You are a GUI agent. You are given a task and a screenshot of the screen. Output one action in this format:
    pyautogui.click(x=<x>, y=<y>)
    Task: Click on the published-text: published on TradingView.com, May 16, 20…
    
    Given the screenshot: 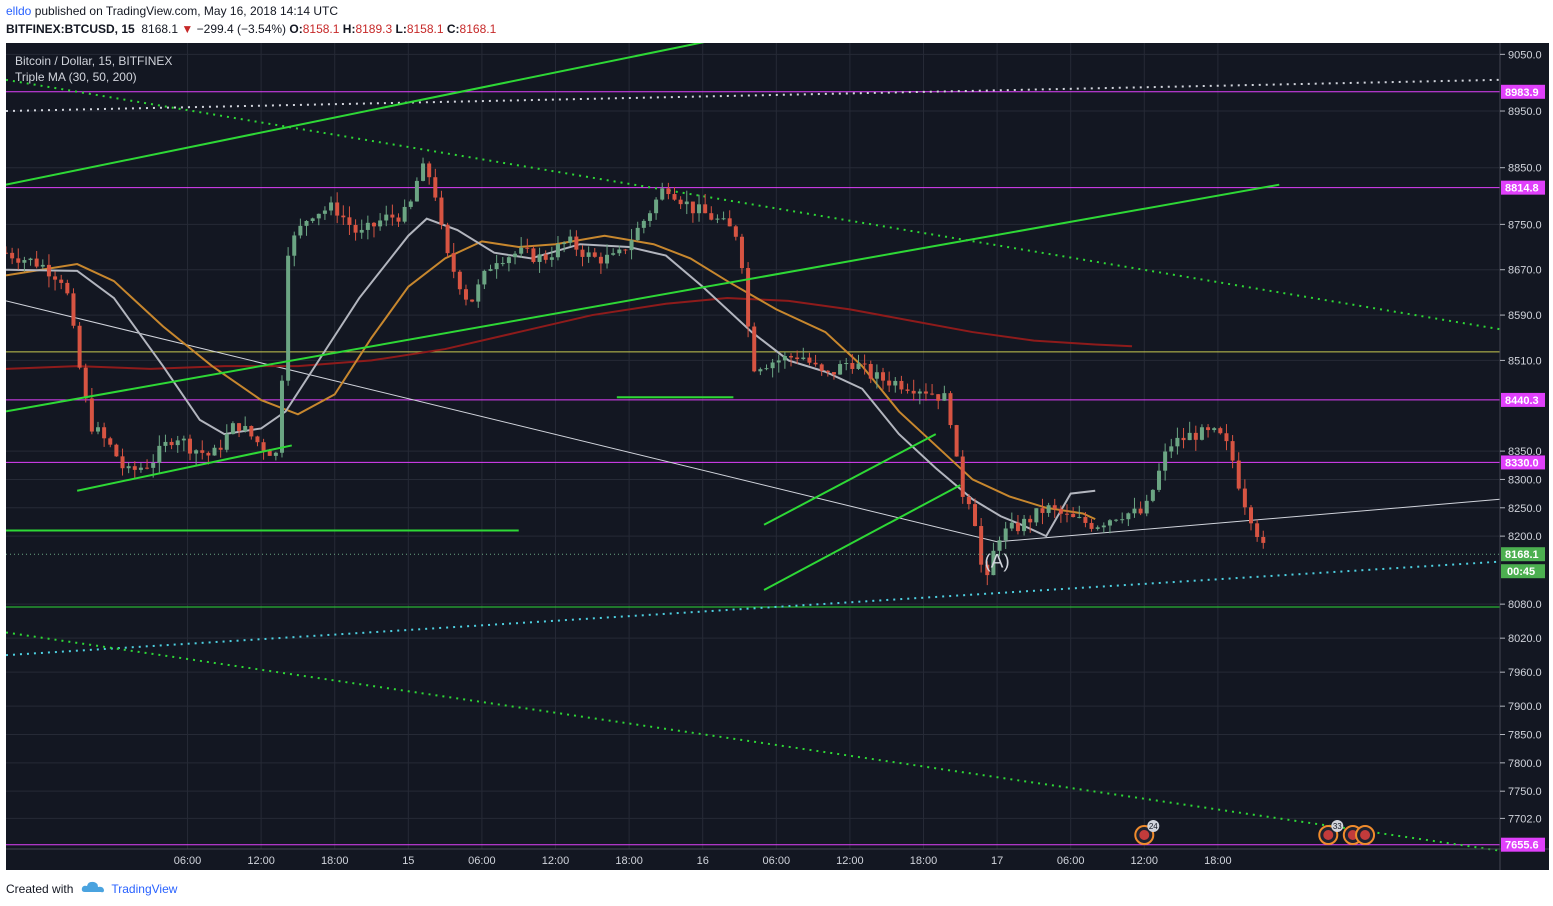 What is the action you would take?
    pyautogui.click(x=186, y=11)
    